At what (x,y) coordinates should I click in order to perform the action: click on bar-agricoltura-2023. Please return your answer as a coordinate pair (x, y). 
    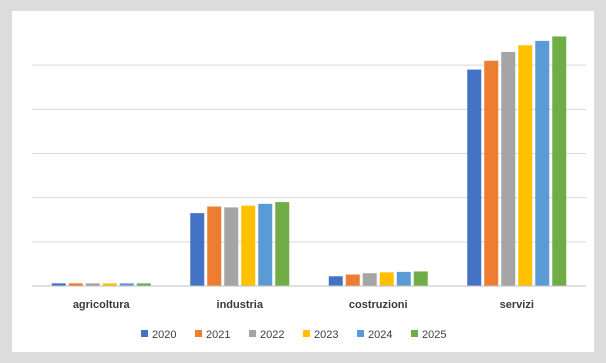
    Looking at the image, I should click on (109, 284).